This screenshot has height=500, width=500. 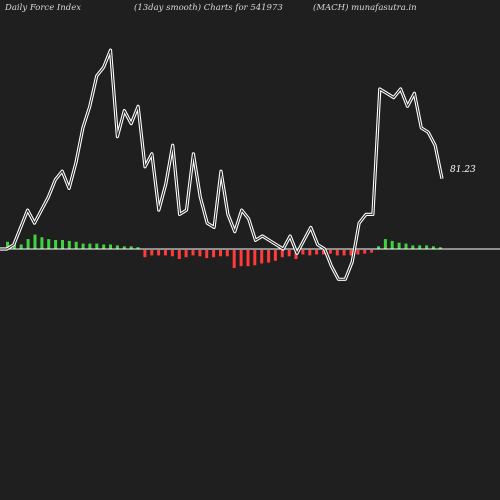 What do you see at coordinates (463, 170) in the screenshot?
I see `last-value-label: 81.23` at bounding box center [463, 170].